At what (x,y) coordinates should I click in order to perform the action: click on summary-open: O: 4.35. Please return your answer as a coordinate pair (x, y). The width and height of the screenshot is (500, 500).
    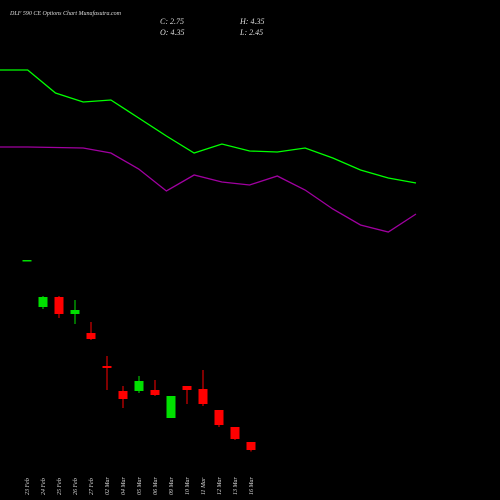
    Looking at the image, I should click on (172, 32).